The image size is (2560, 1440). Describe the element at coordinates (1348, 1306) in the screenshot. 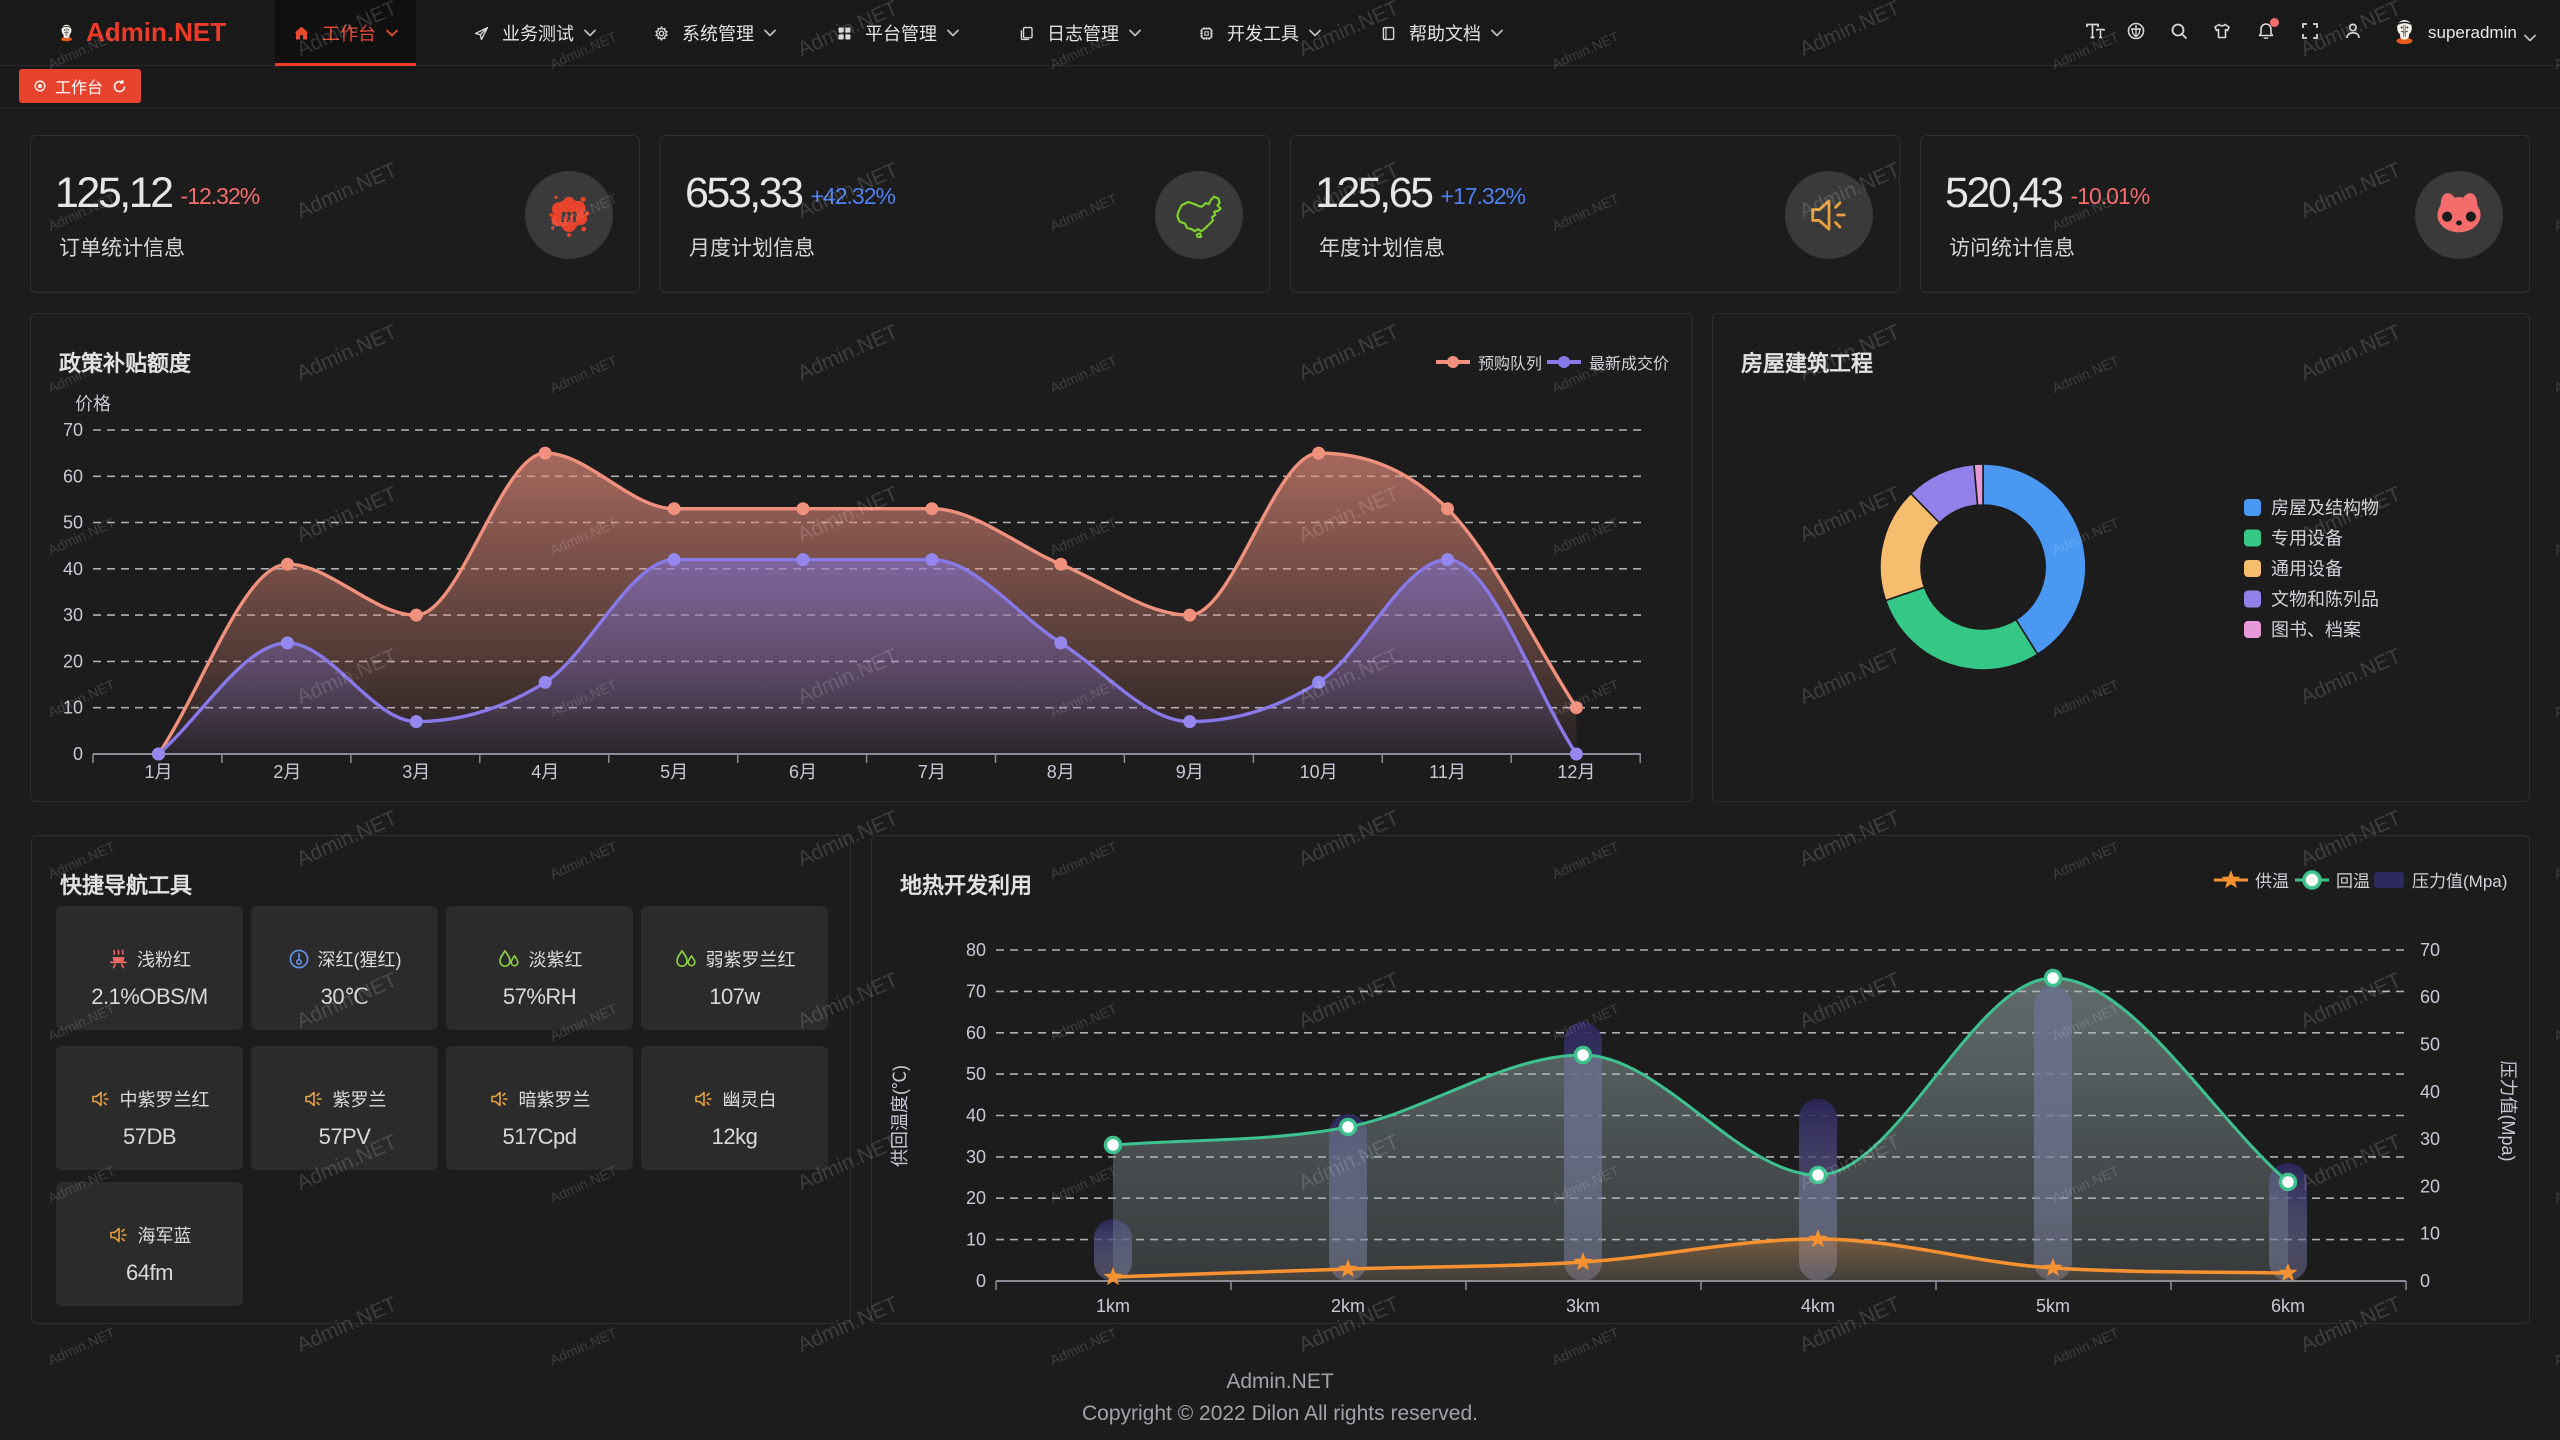

I see `svg-text: 2km` at that location.